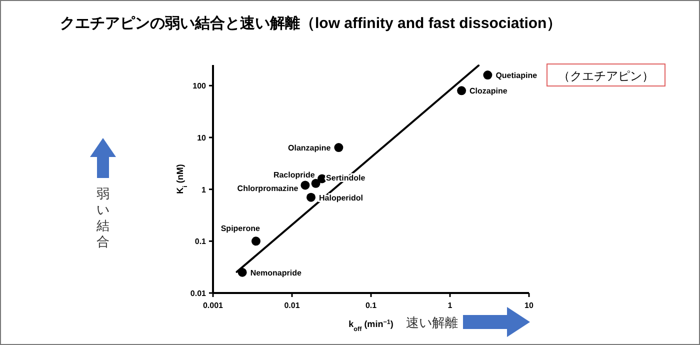 This screenshot has height=345, width=700. Describe the element at coordinates (311, 23) in the screenshot. I see `chart-title: クエチアピンの弱い結合と速い解離（low affinity and fast dissociation）` at that location.